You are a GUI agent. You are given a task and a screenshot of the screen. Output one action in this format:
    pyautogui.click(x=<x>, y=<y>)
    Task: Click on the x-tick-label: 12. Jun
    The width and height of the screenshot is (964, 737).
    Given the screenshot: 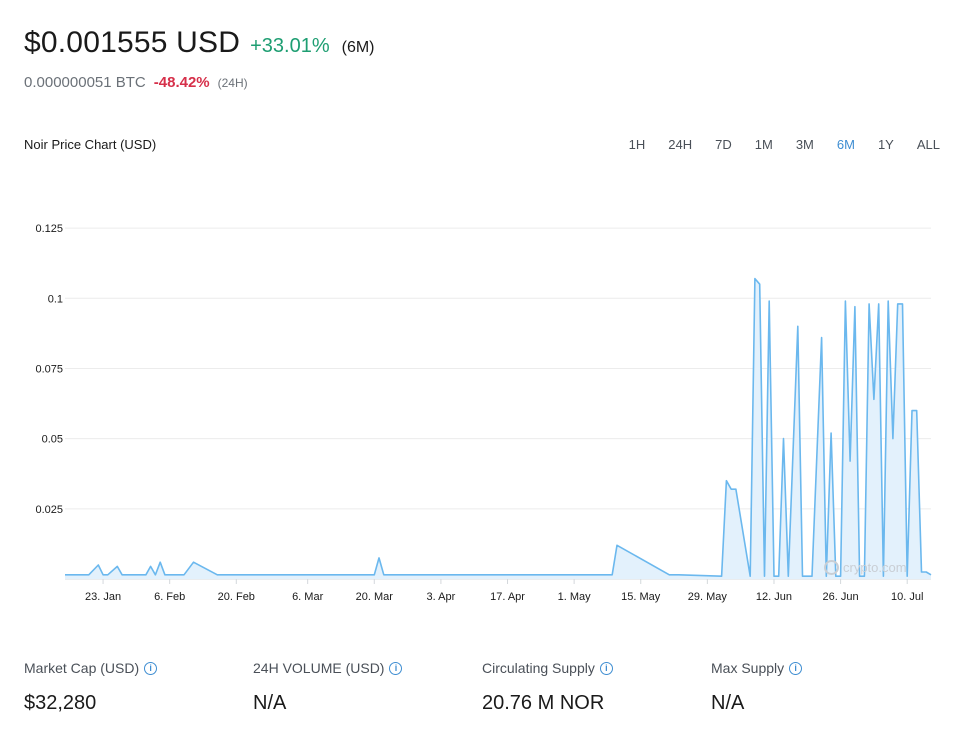 What is the action you would take?
    pyautogui.click(x=774, y=597)
    